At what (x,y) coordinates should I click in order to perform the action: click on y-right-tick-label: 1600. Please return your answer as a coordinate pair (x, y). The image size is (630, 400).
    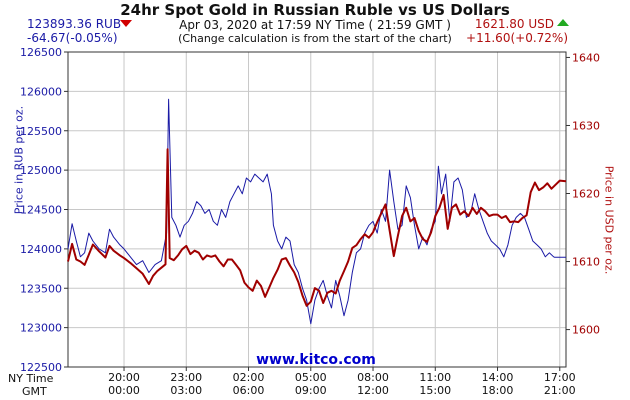
    Looking at the image, I should click on (586, 330).